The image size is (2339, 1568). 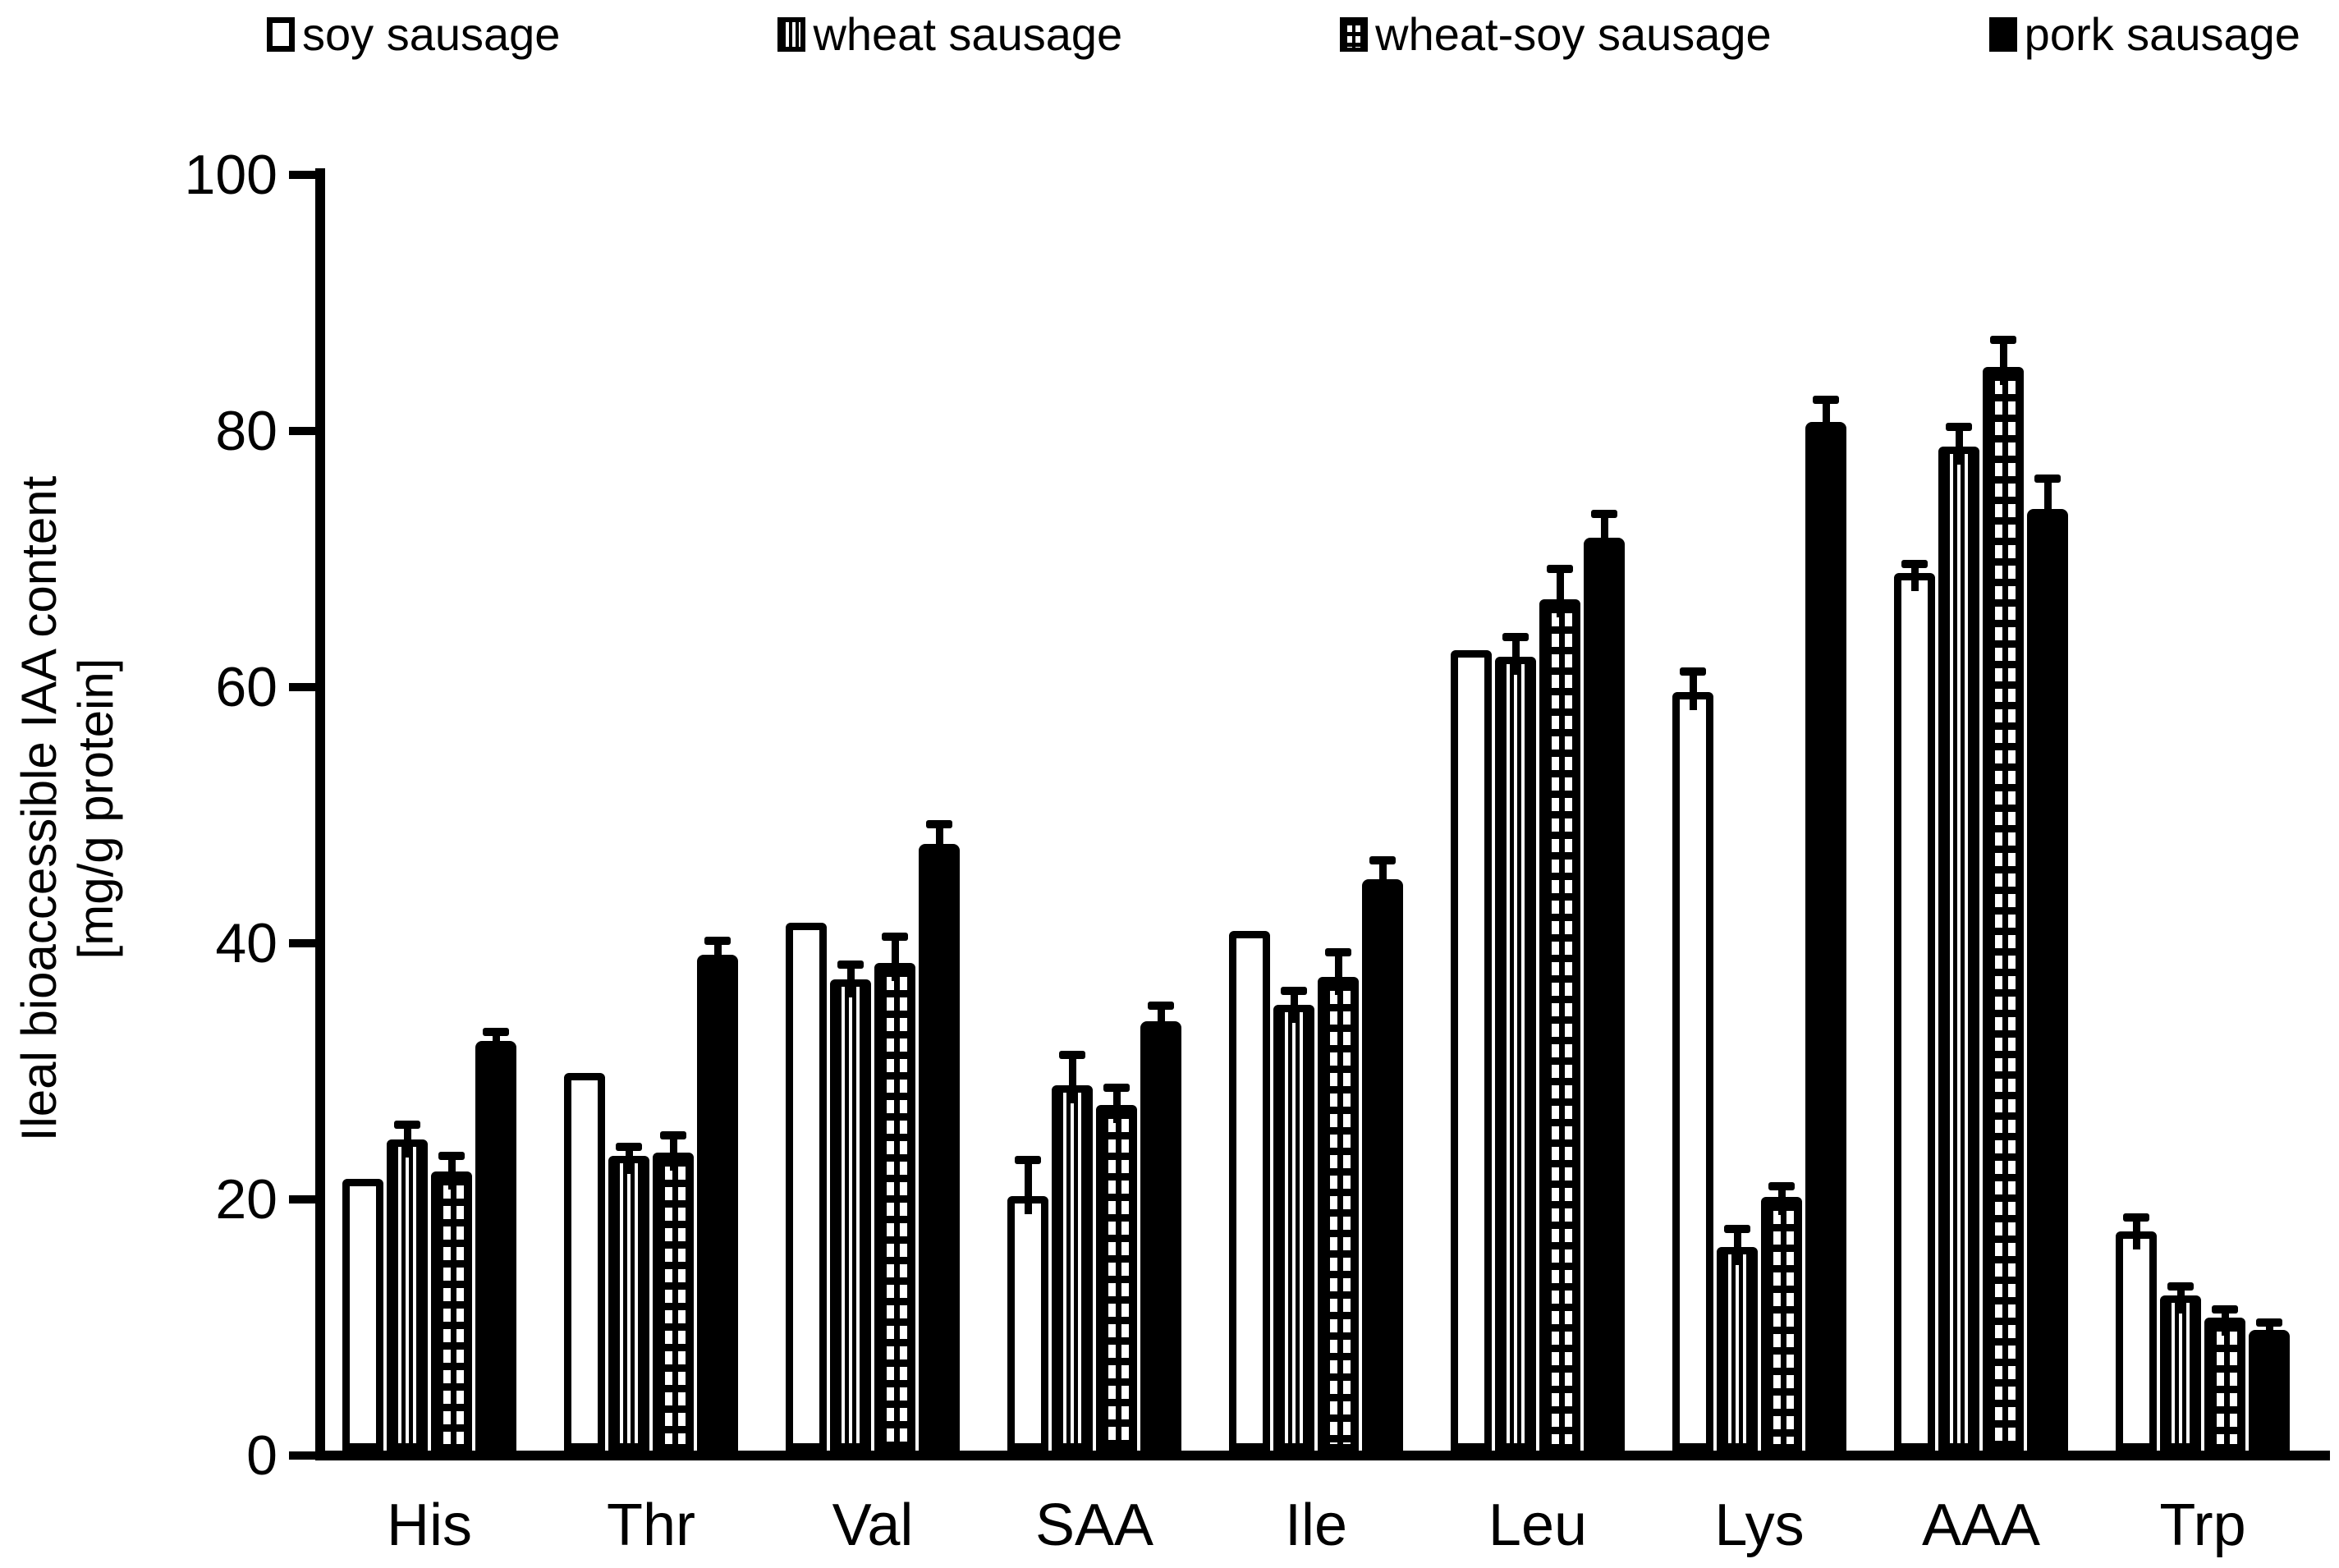 What do you see at coordinates (1560, 595) in the screenshot?
I see `error-bar-stem-Leu-wheat-soy-sausage` at bounding box center [1560, 595].